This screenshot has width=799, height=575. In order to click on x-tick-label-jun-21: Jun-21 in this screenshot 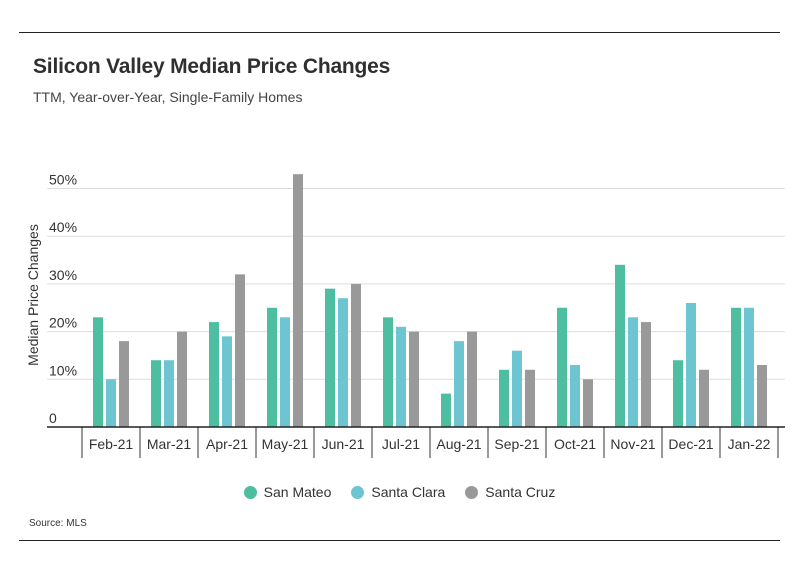, I will do `click(343, 444)`.